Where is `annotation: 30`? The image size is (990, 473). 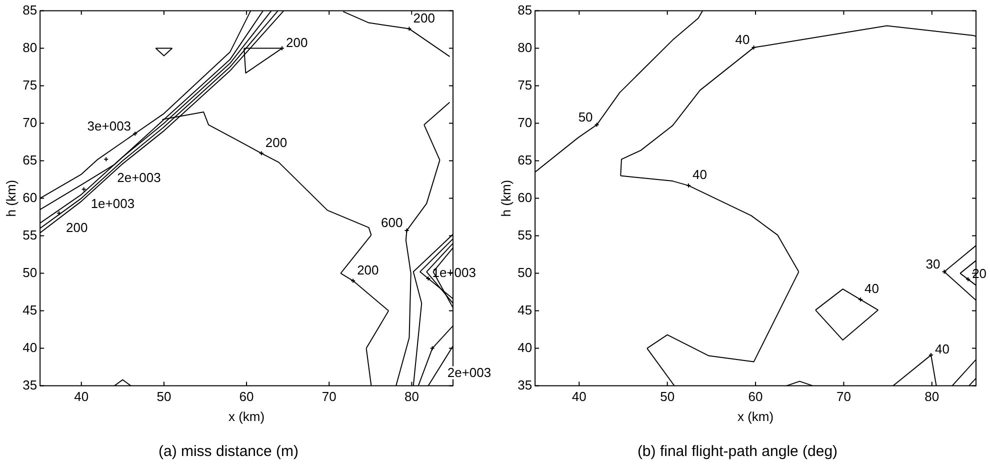
annotation: 30 is located at coordinates (933, 264).